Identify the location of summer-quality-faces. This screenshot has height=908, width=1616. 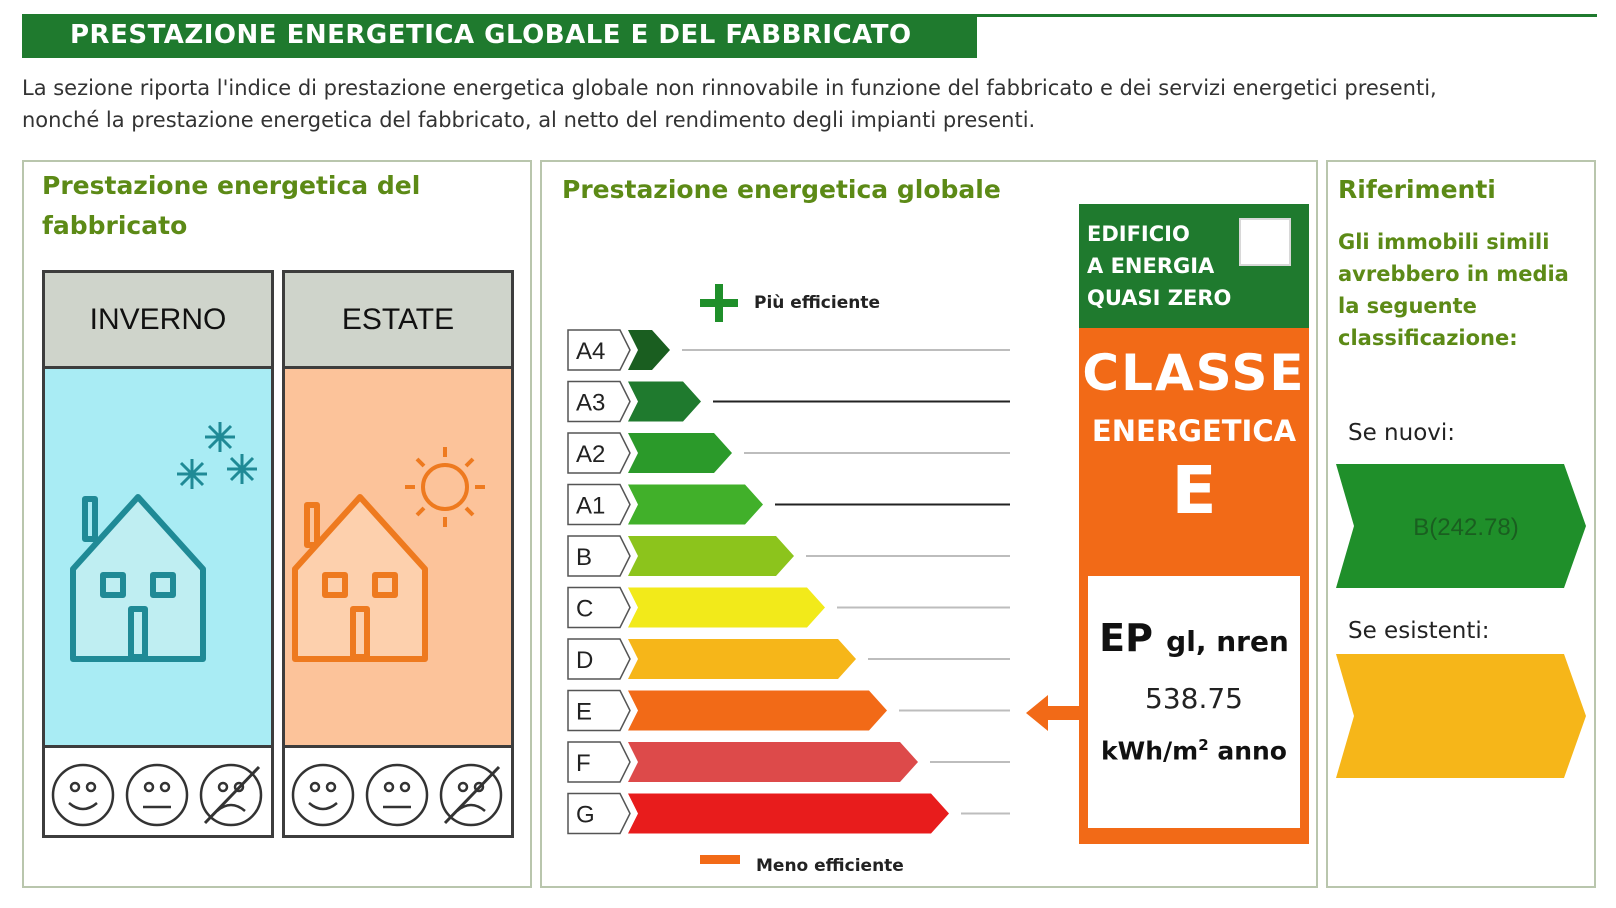
(398, 793).